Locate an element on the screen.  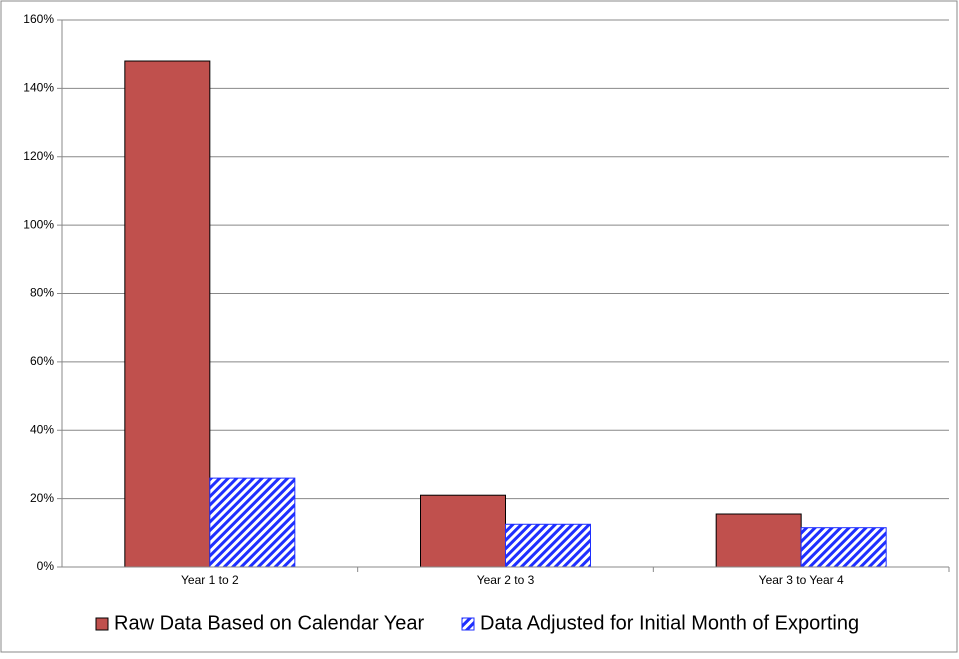
y-tick-label: 60% is located at coordinates (42, 361).